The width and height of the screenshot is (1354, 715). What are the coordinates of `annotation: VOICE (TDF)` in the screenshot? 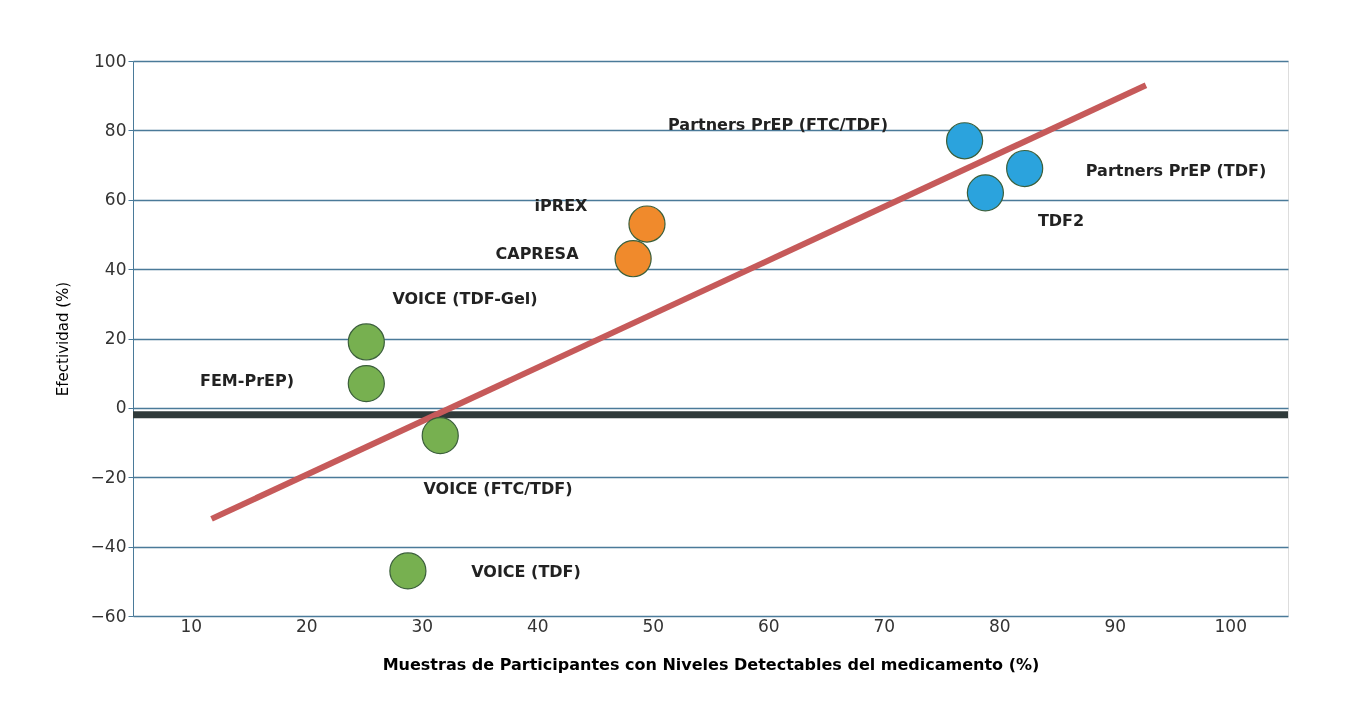 It's located at (526, 571).